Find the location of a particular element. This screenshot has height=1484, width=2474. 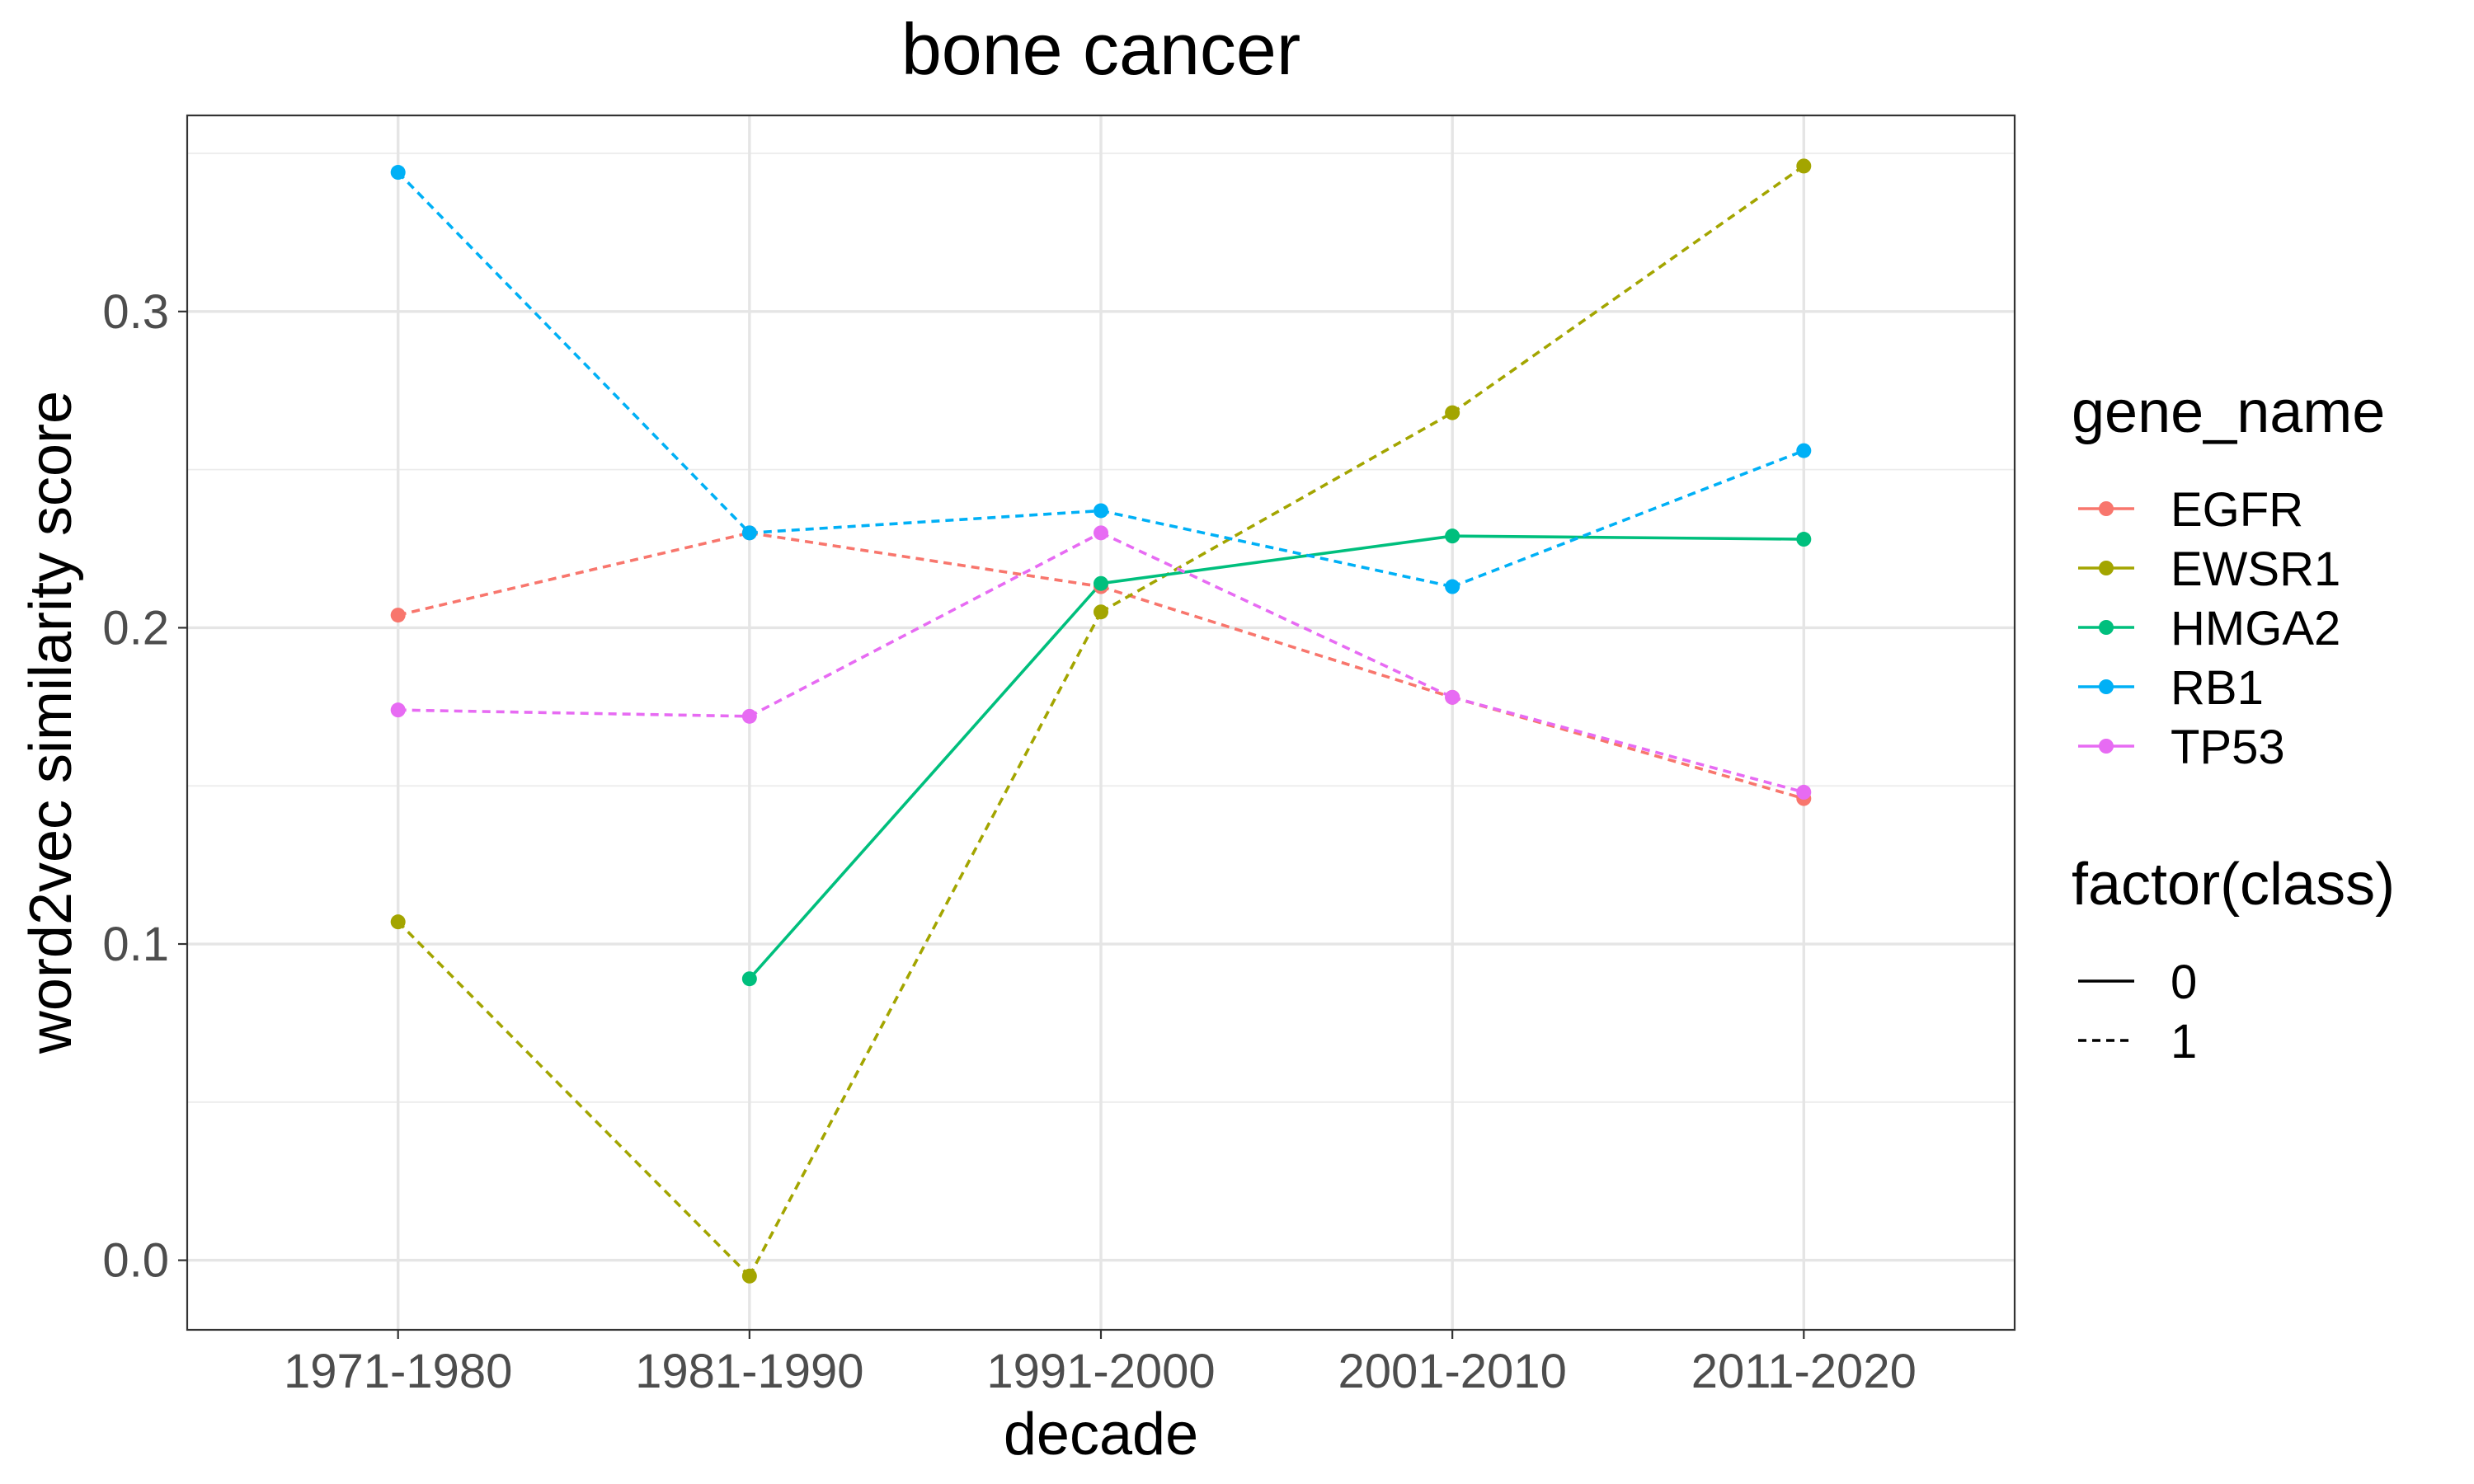

legend-label: EWSR1 is located at coordinates (2255, 569).